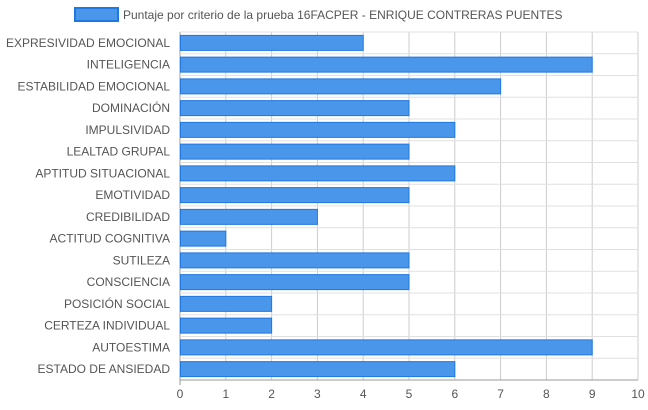  What do you see at coordinates (546, 394) in the screenshot?
I see `x-tick-label: 8` at bounding box center [546, 394].